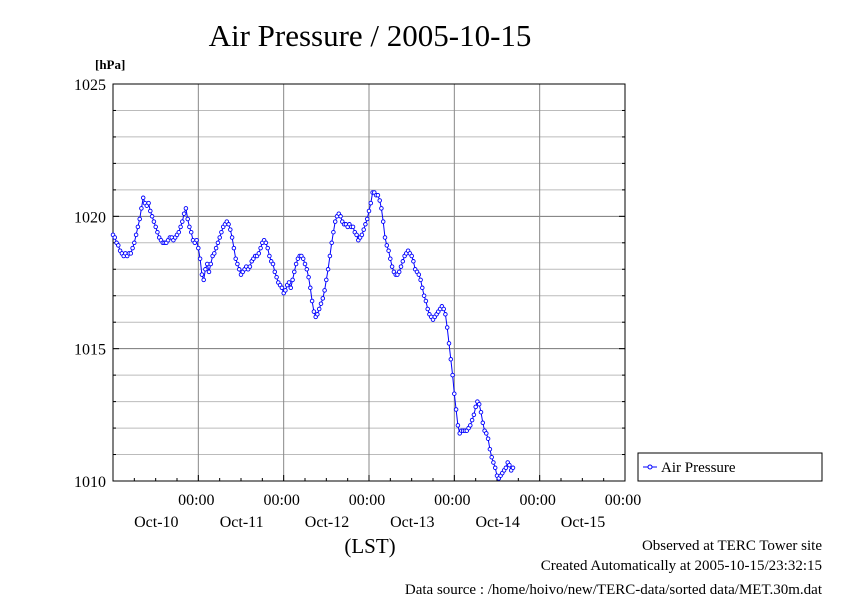  I want to click on y-tick-label: 1015, so click(90, 350).